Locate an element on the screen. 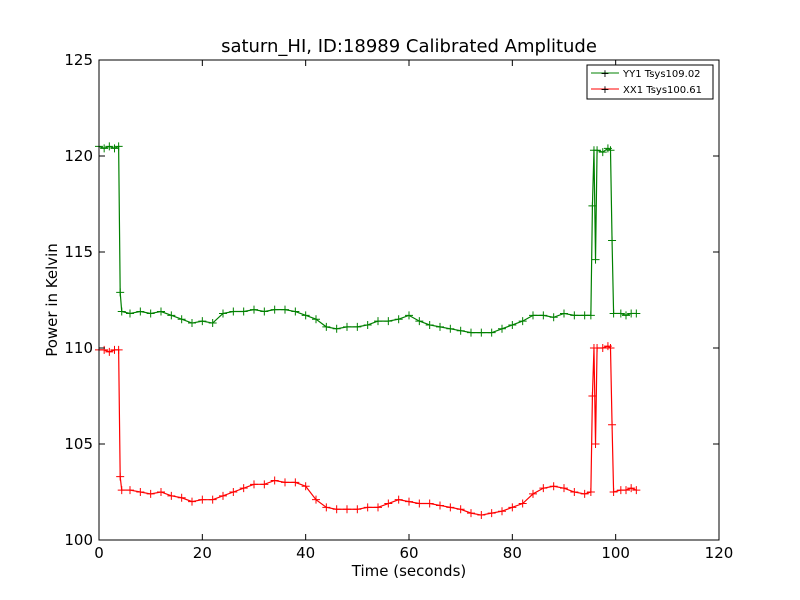  legend-label-xx1: XX1 Tsys100.61 is located at coordinates (662, 90).